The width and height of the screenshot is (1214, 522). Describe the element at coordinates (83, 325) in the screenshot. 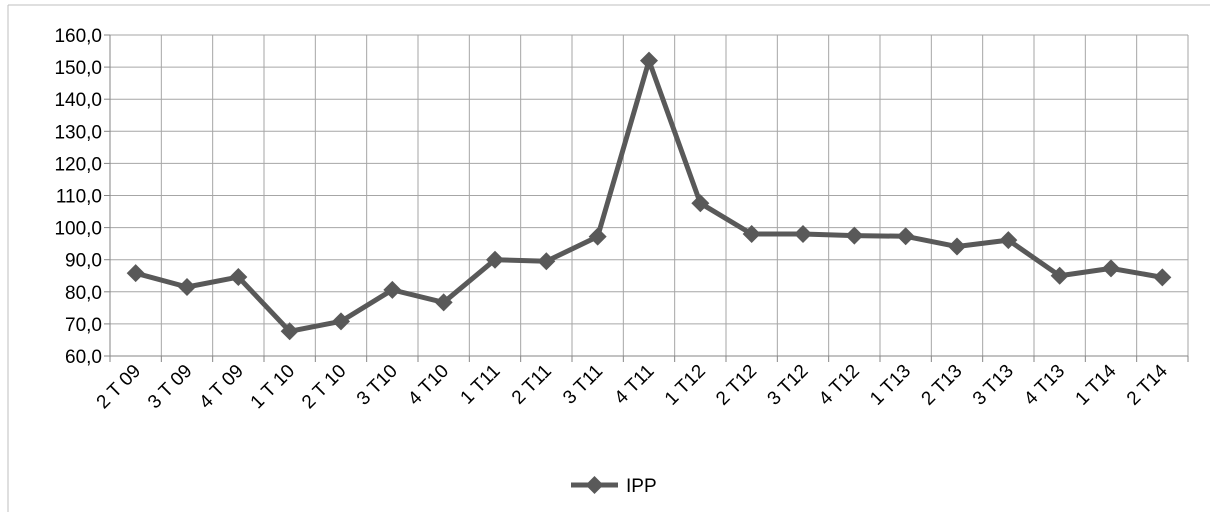

I see `y-tick-label: 70,0` at that location.